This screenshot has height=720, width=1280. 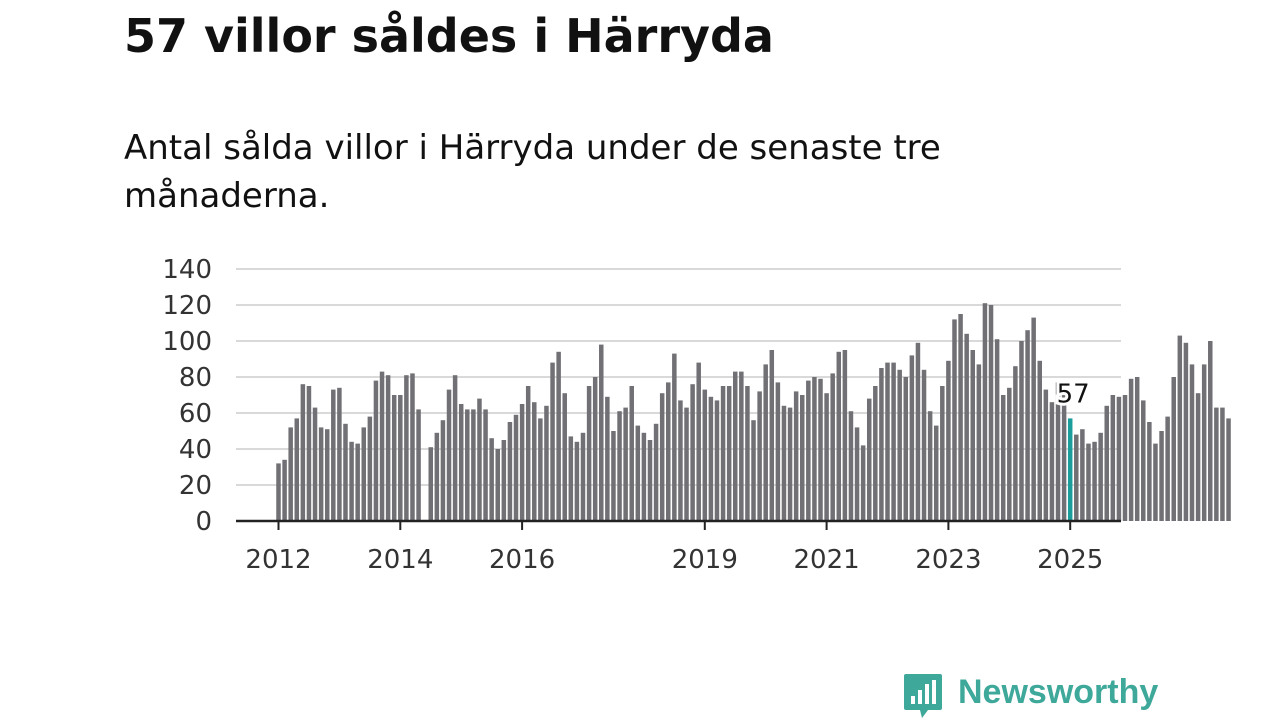 I want to click on y-axis: 0 20 40 60 80 100 120 140, so click(x=187, y=396).